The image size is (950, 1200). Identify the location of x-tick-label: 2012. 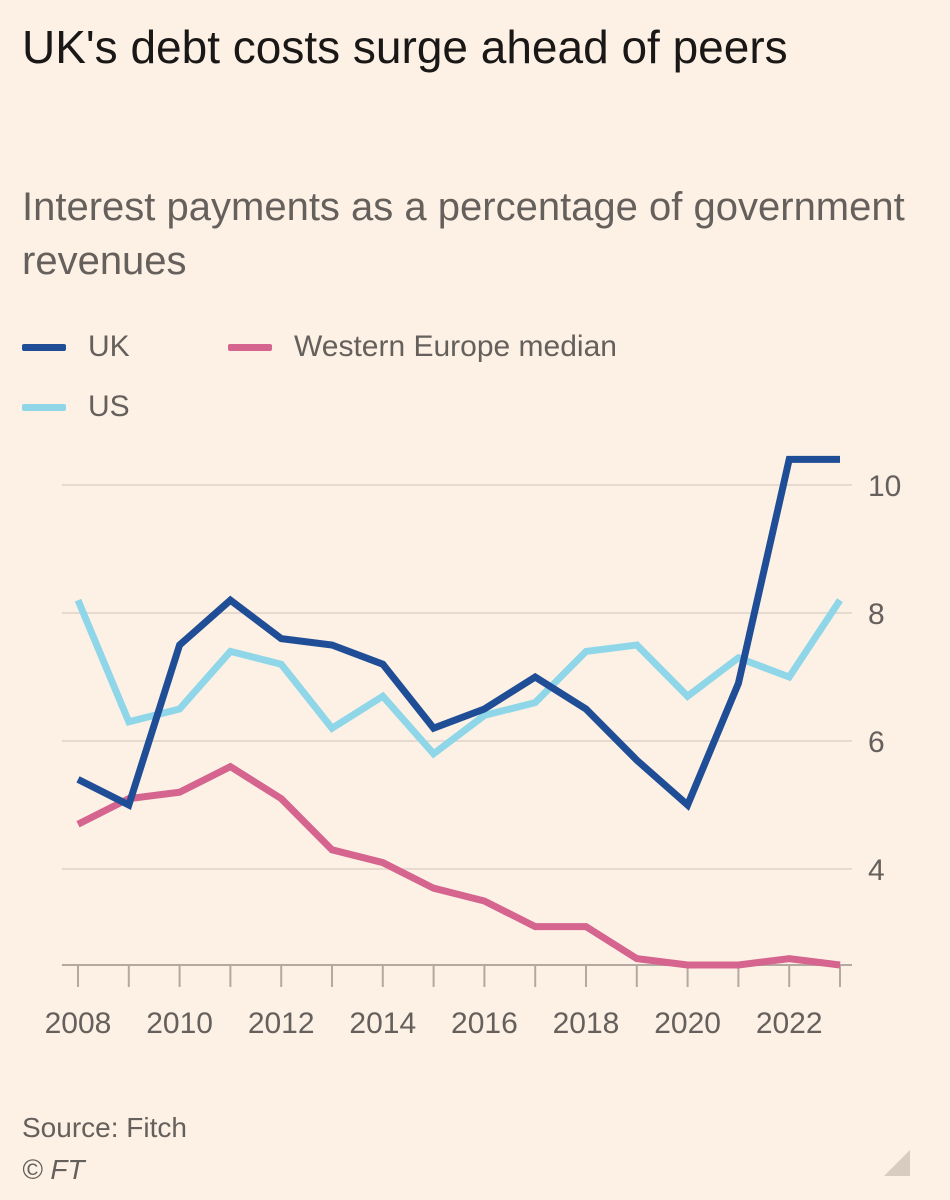
(281, 1023).